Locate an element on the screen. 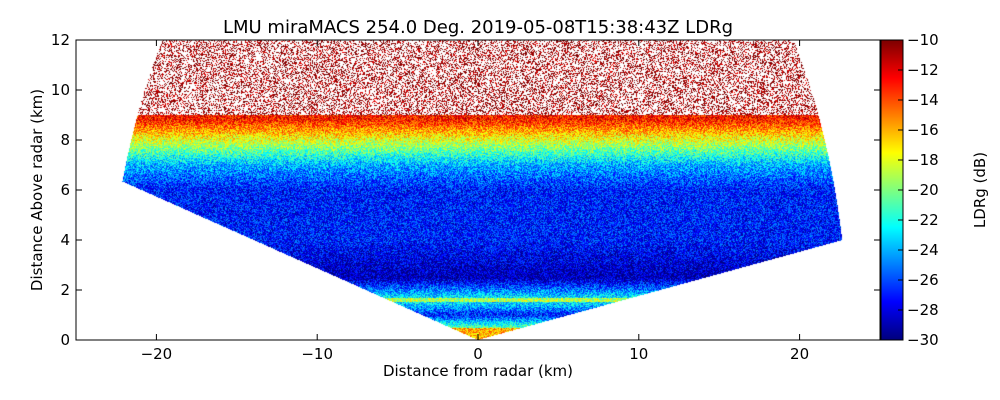 This screenshot has width=1000, height=400. x-tick-label: 10 is located at coordinates (638, 354).